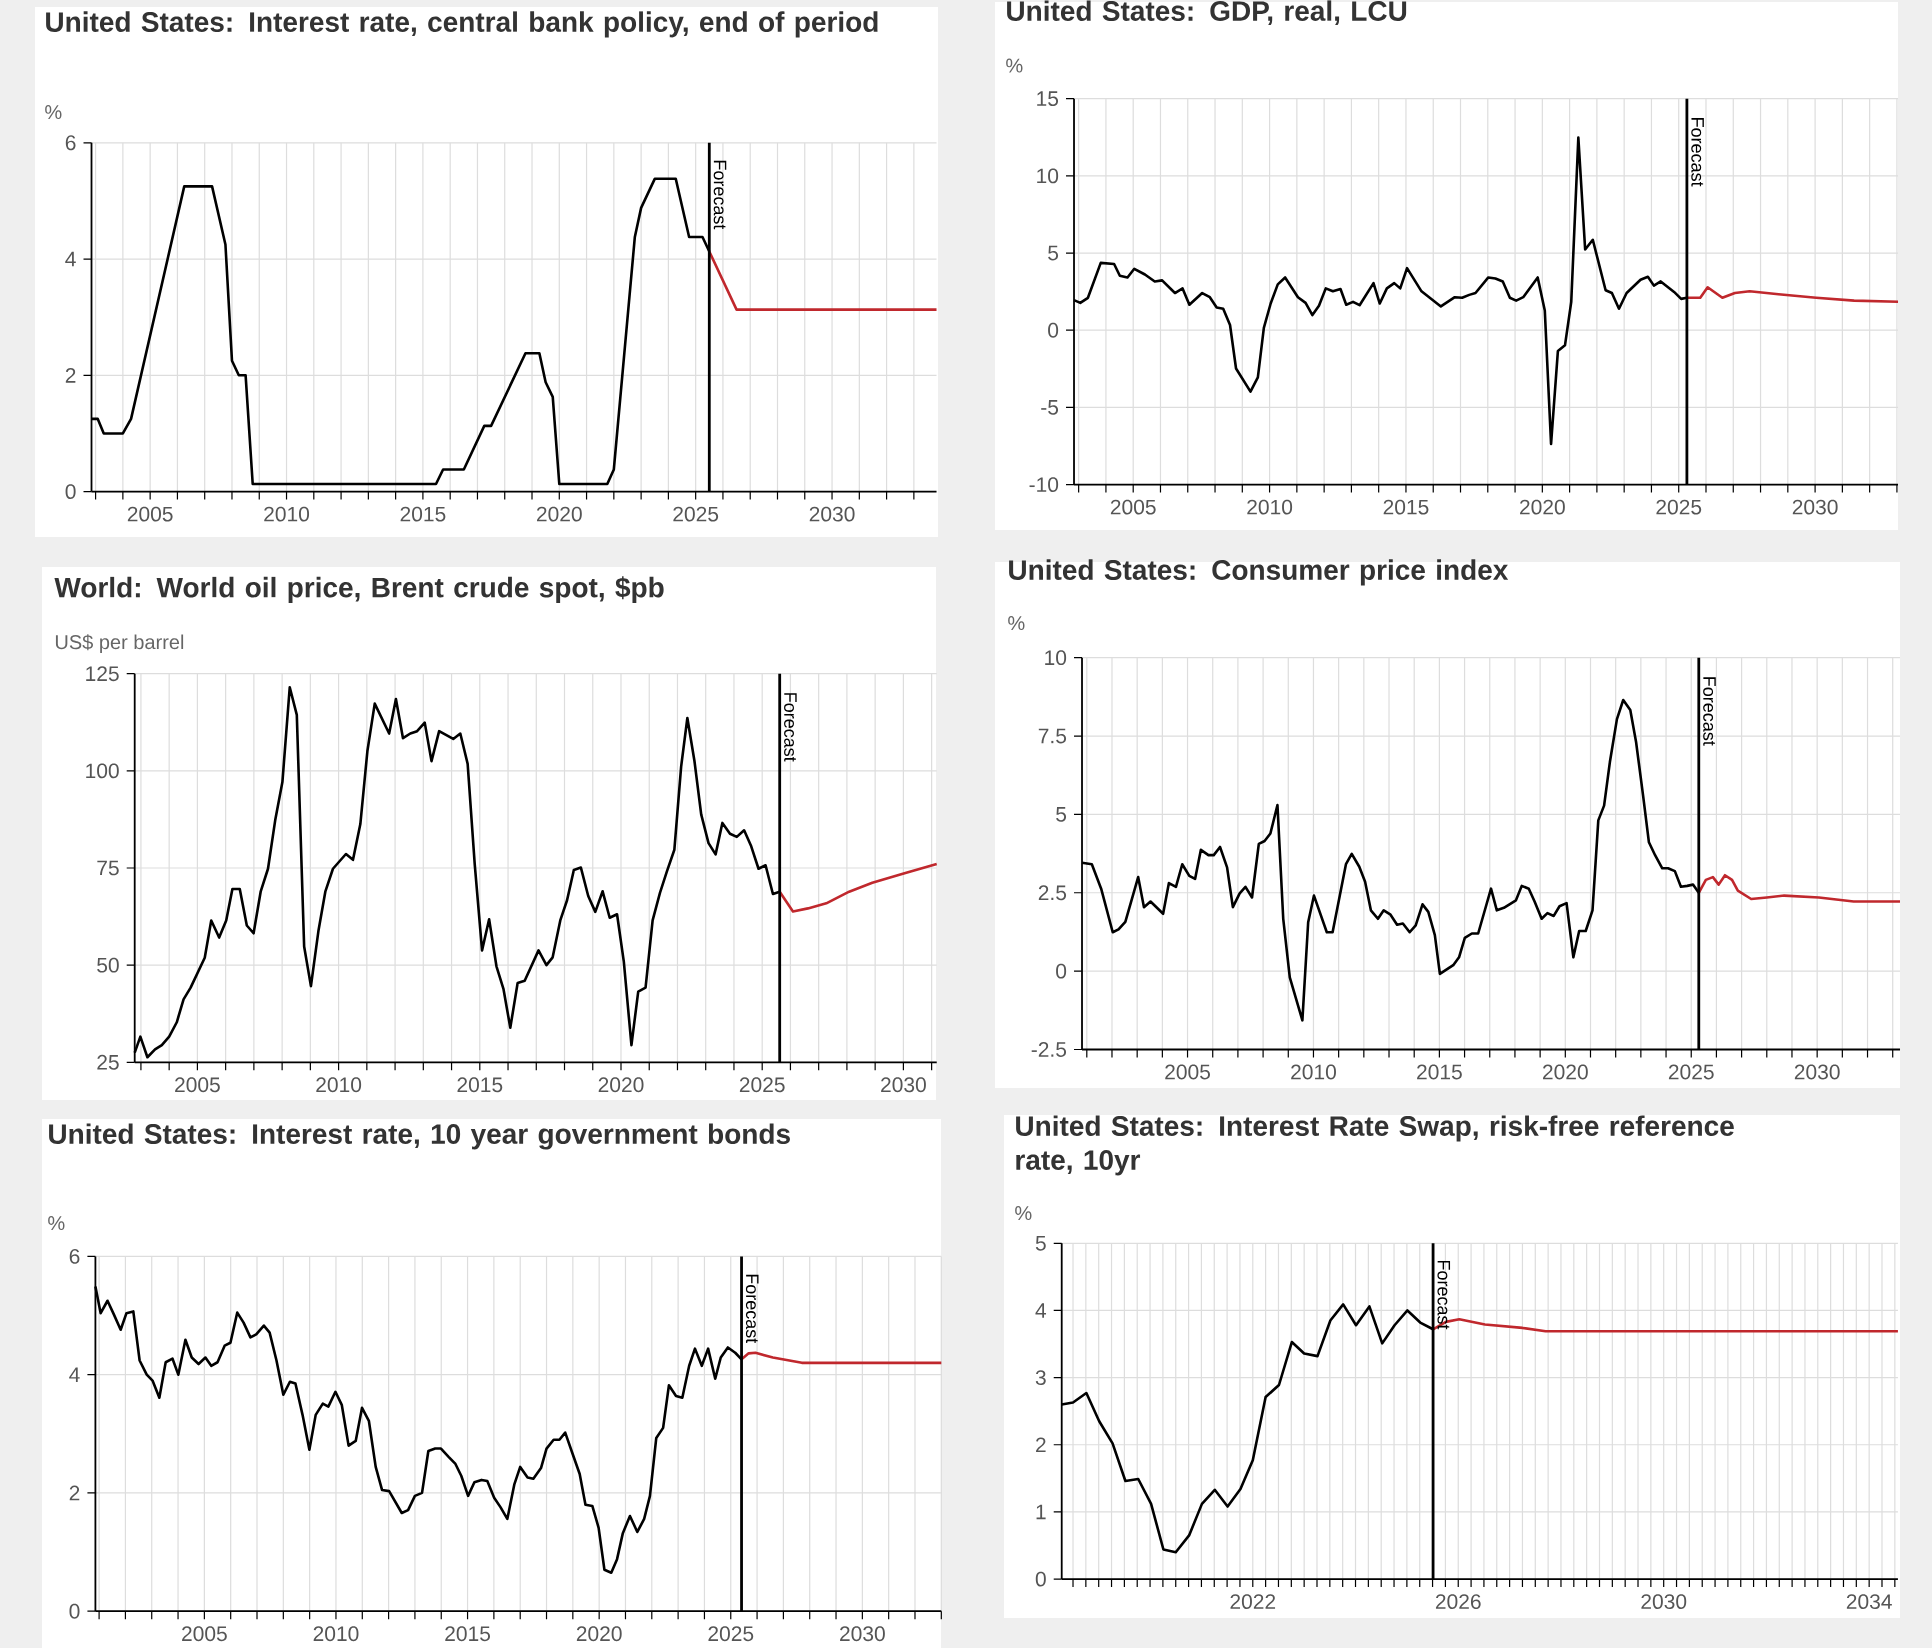 This screenshot has width=1932, height=1648. I want to click on x-tick-label: 2034, so click(1869, 1602).